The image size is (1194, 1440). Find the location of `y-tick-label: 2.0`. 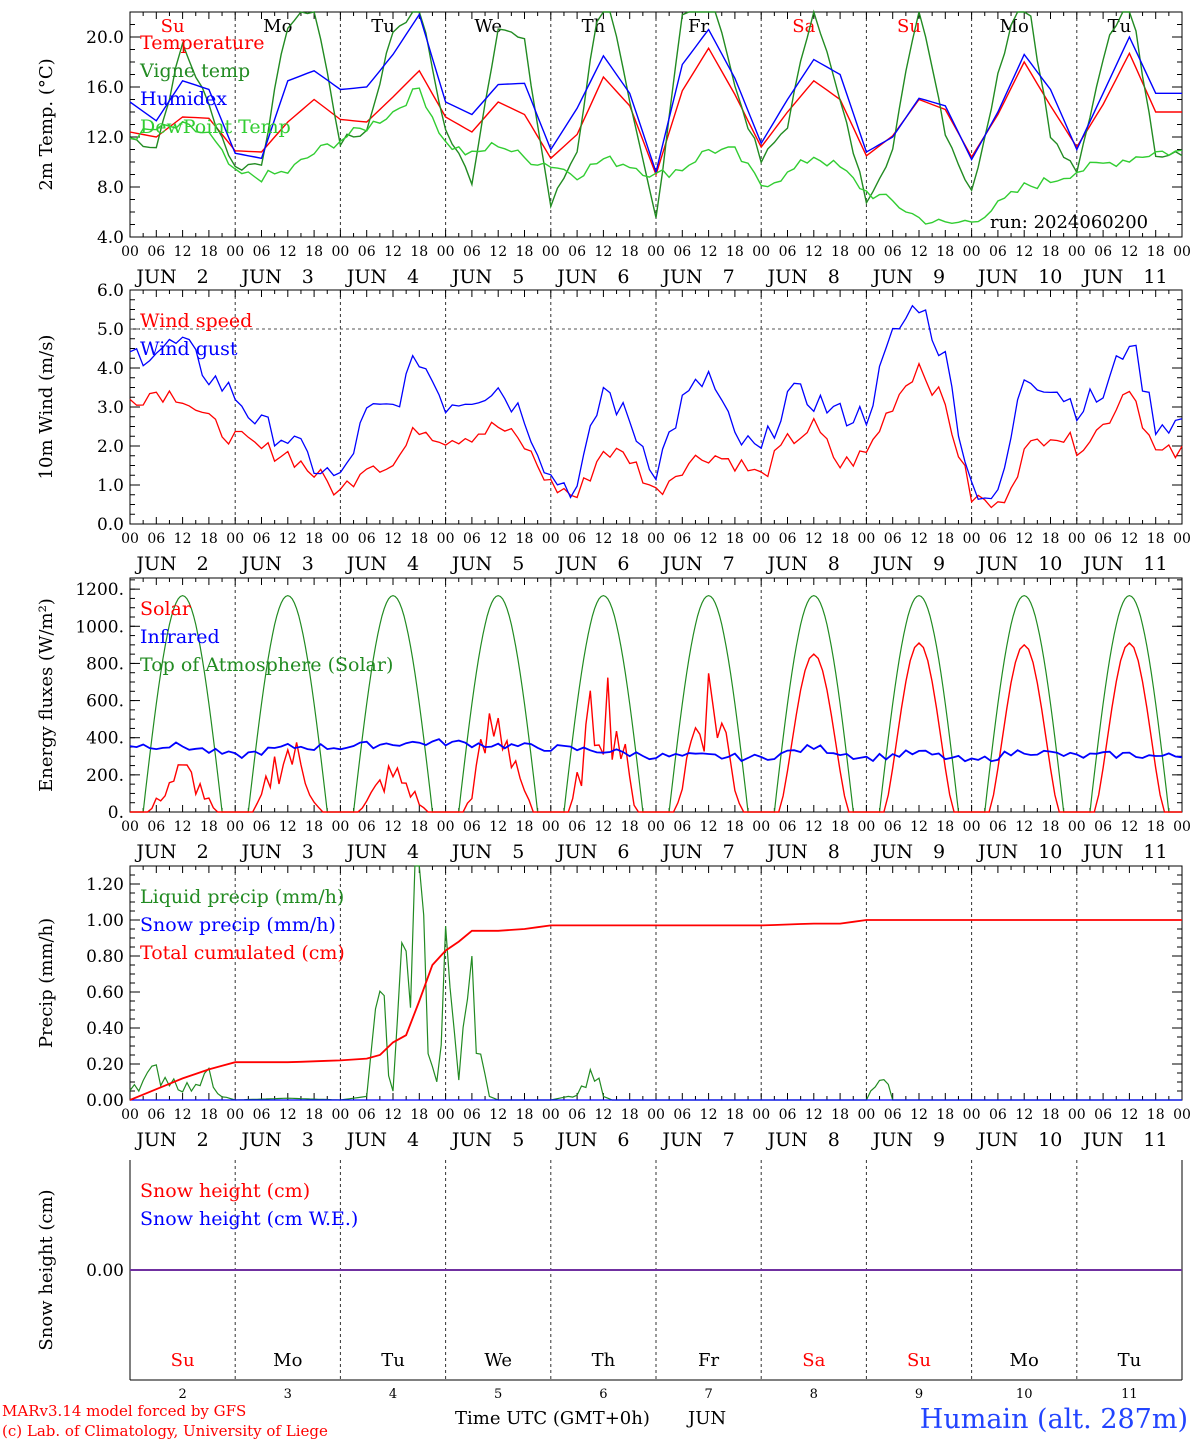

y-tick-label: 2.0 is located at coordinates (110, 447).